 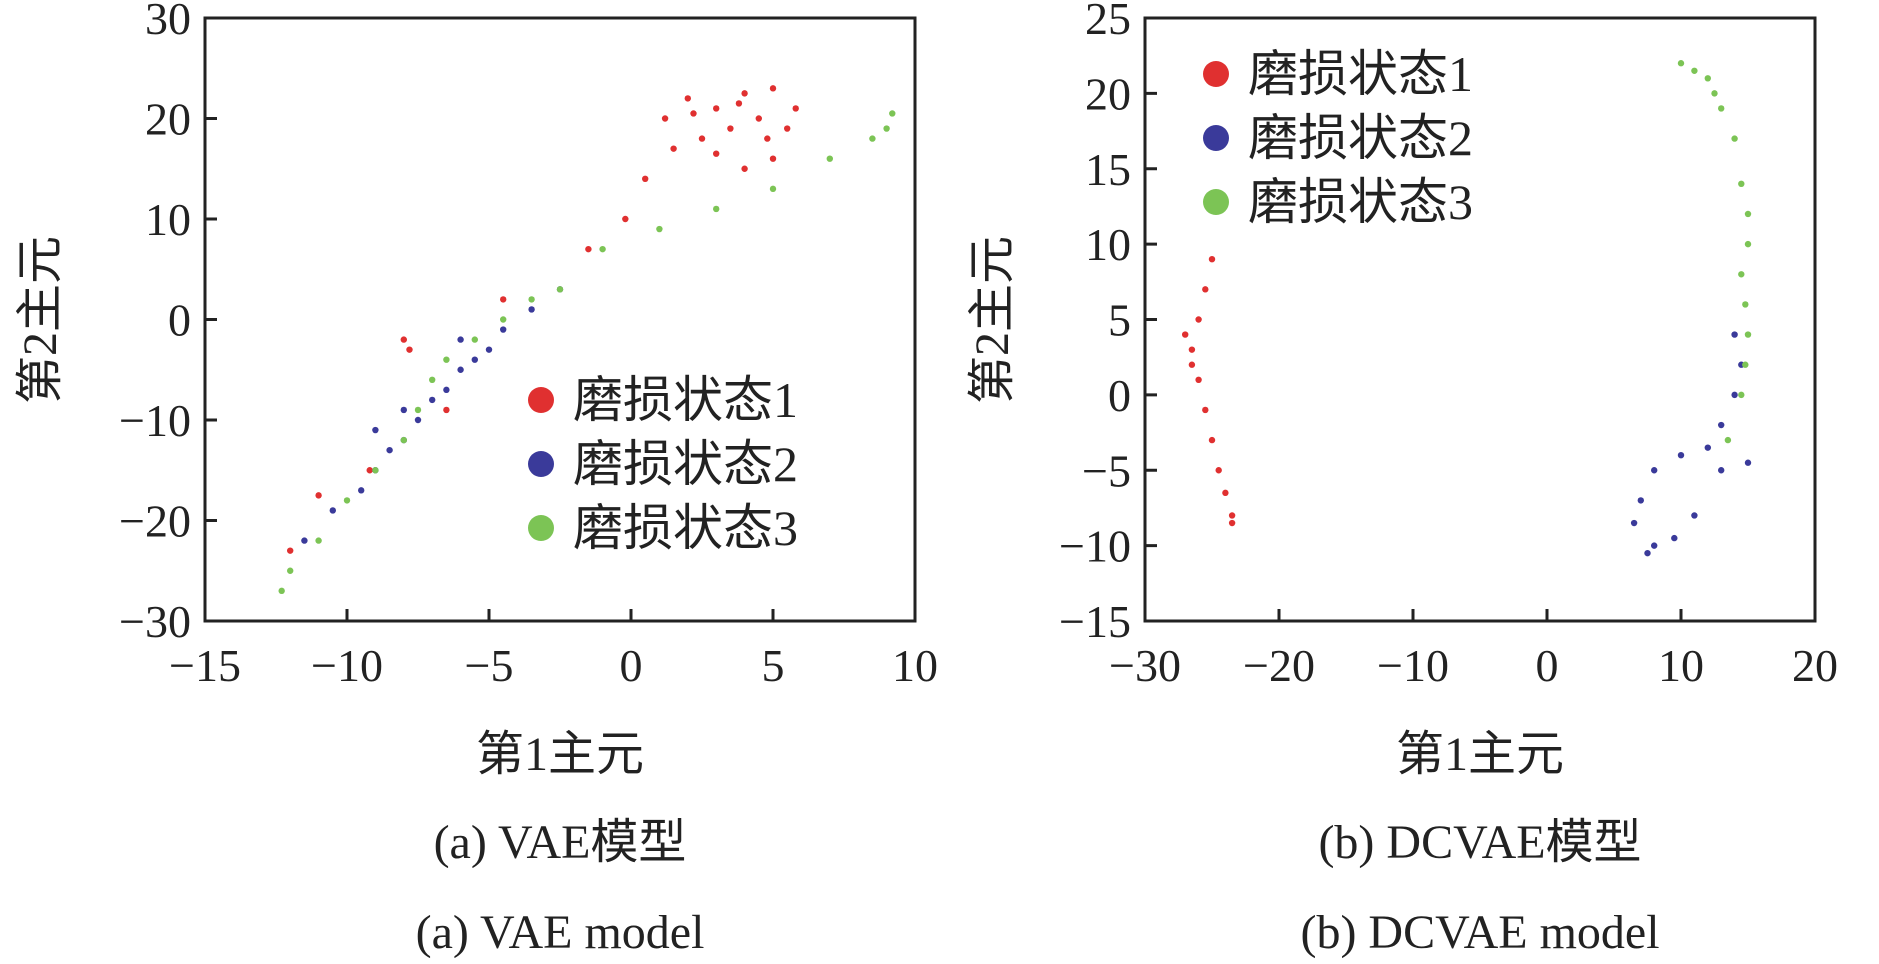 What do you see at coordinates (179, 320) in the screenshot?
I see `y-tick-label: 0` at bounding box center [179, 320].